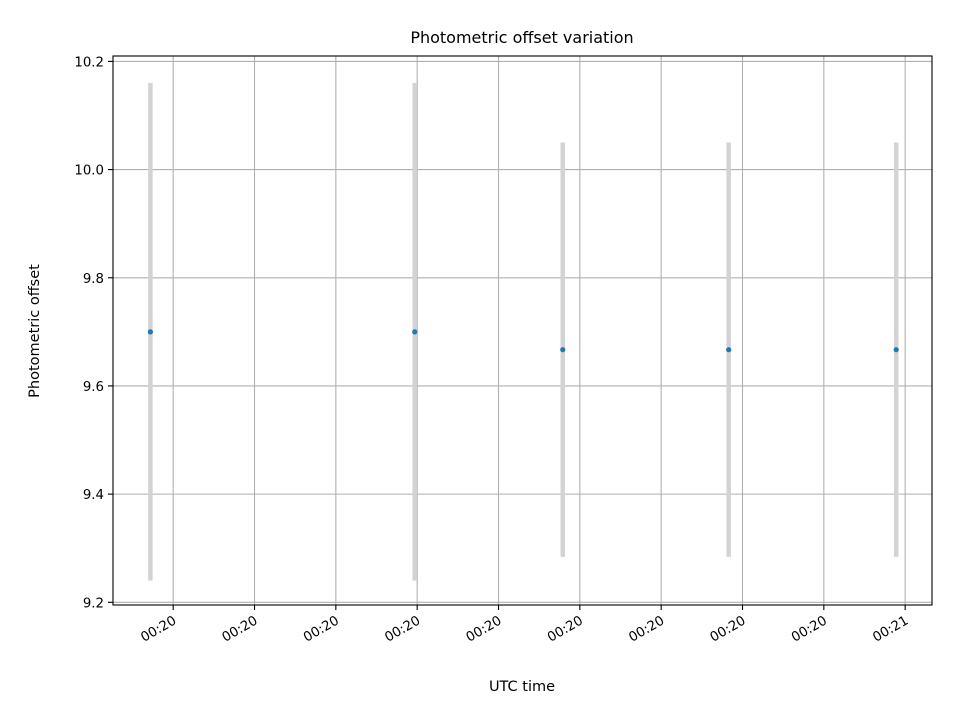 The width and height of the screenshot is (960, 720). Describe the element at coordinates (89, 62) in the screenshot. I see `y-tick-label: 10.2` at that location.